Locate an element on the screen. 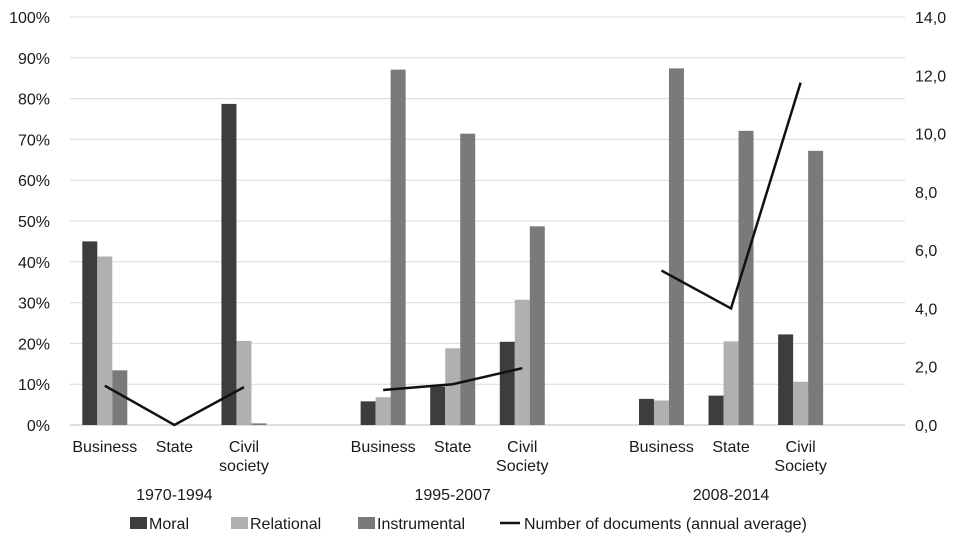 The height and width of the screenshot is (537, 955). left-tick-label: 10% is located at coordinates (34, 385).